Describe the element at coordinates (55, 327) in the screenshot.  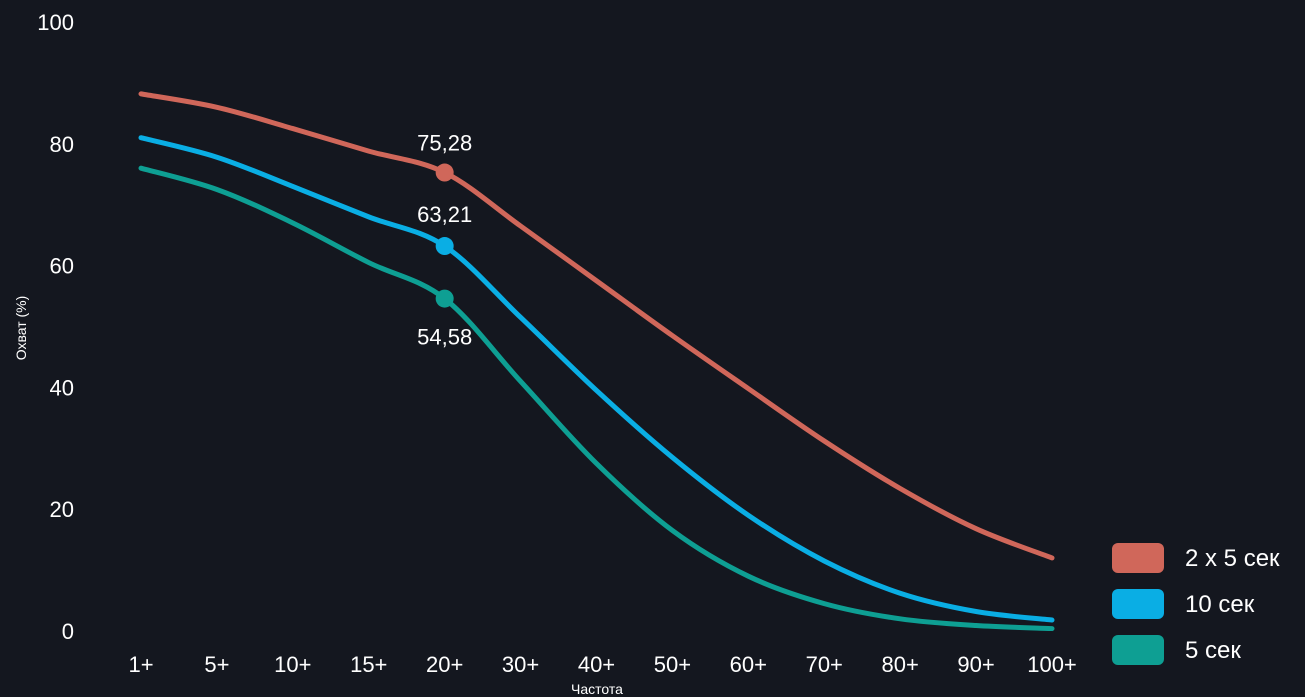
I see `y-axis-ticks: 0 20 40 60 80 100` at that location.